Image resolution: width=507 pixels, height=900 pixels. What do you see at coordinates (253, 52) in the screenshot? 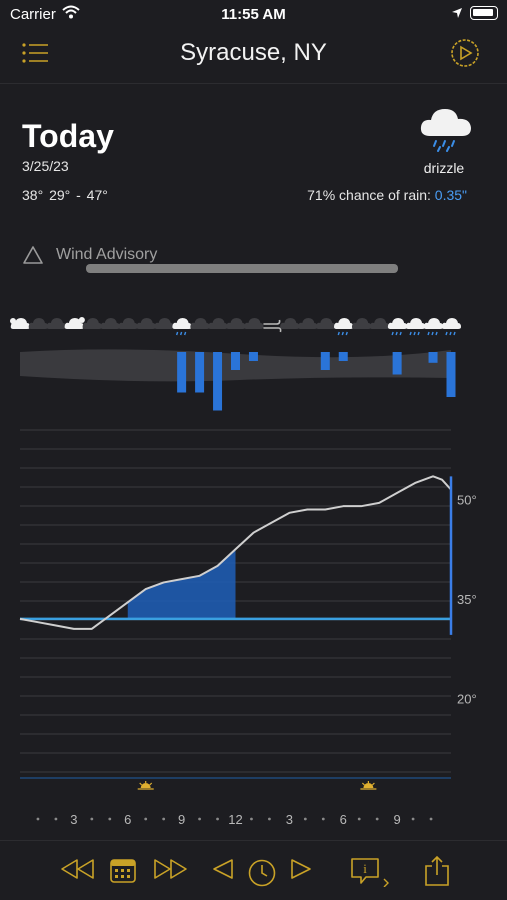
I see `location-title: Syracuse, NY` at bounding box center [253, 52].